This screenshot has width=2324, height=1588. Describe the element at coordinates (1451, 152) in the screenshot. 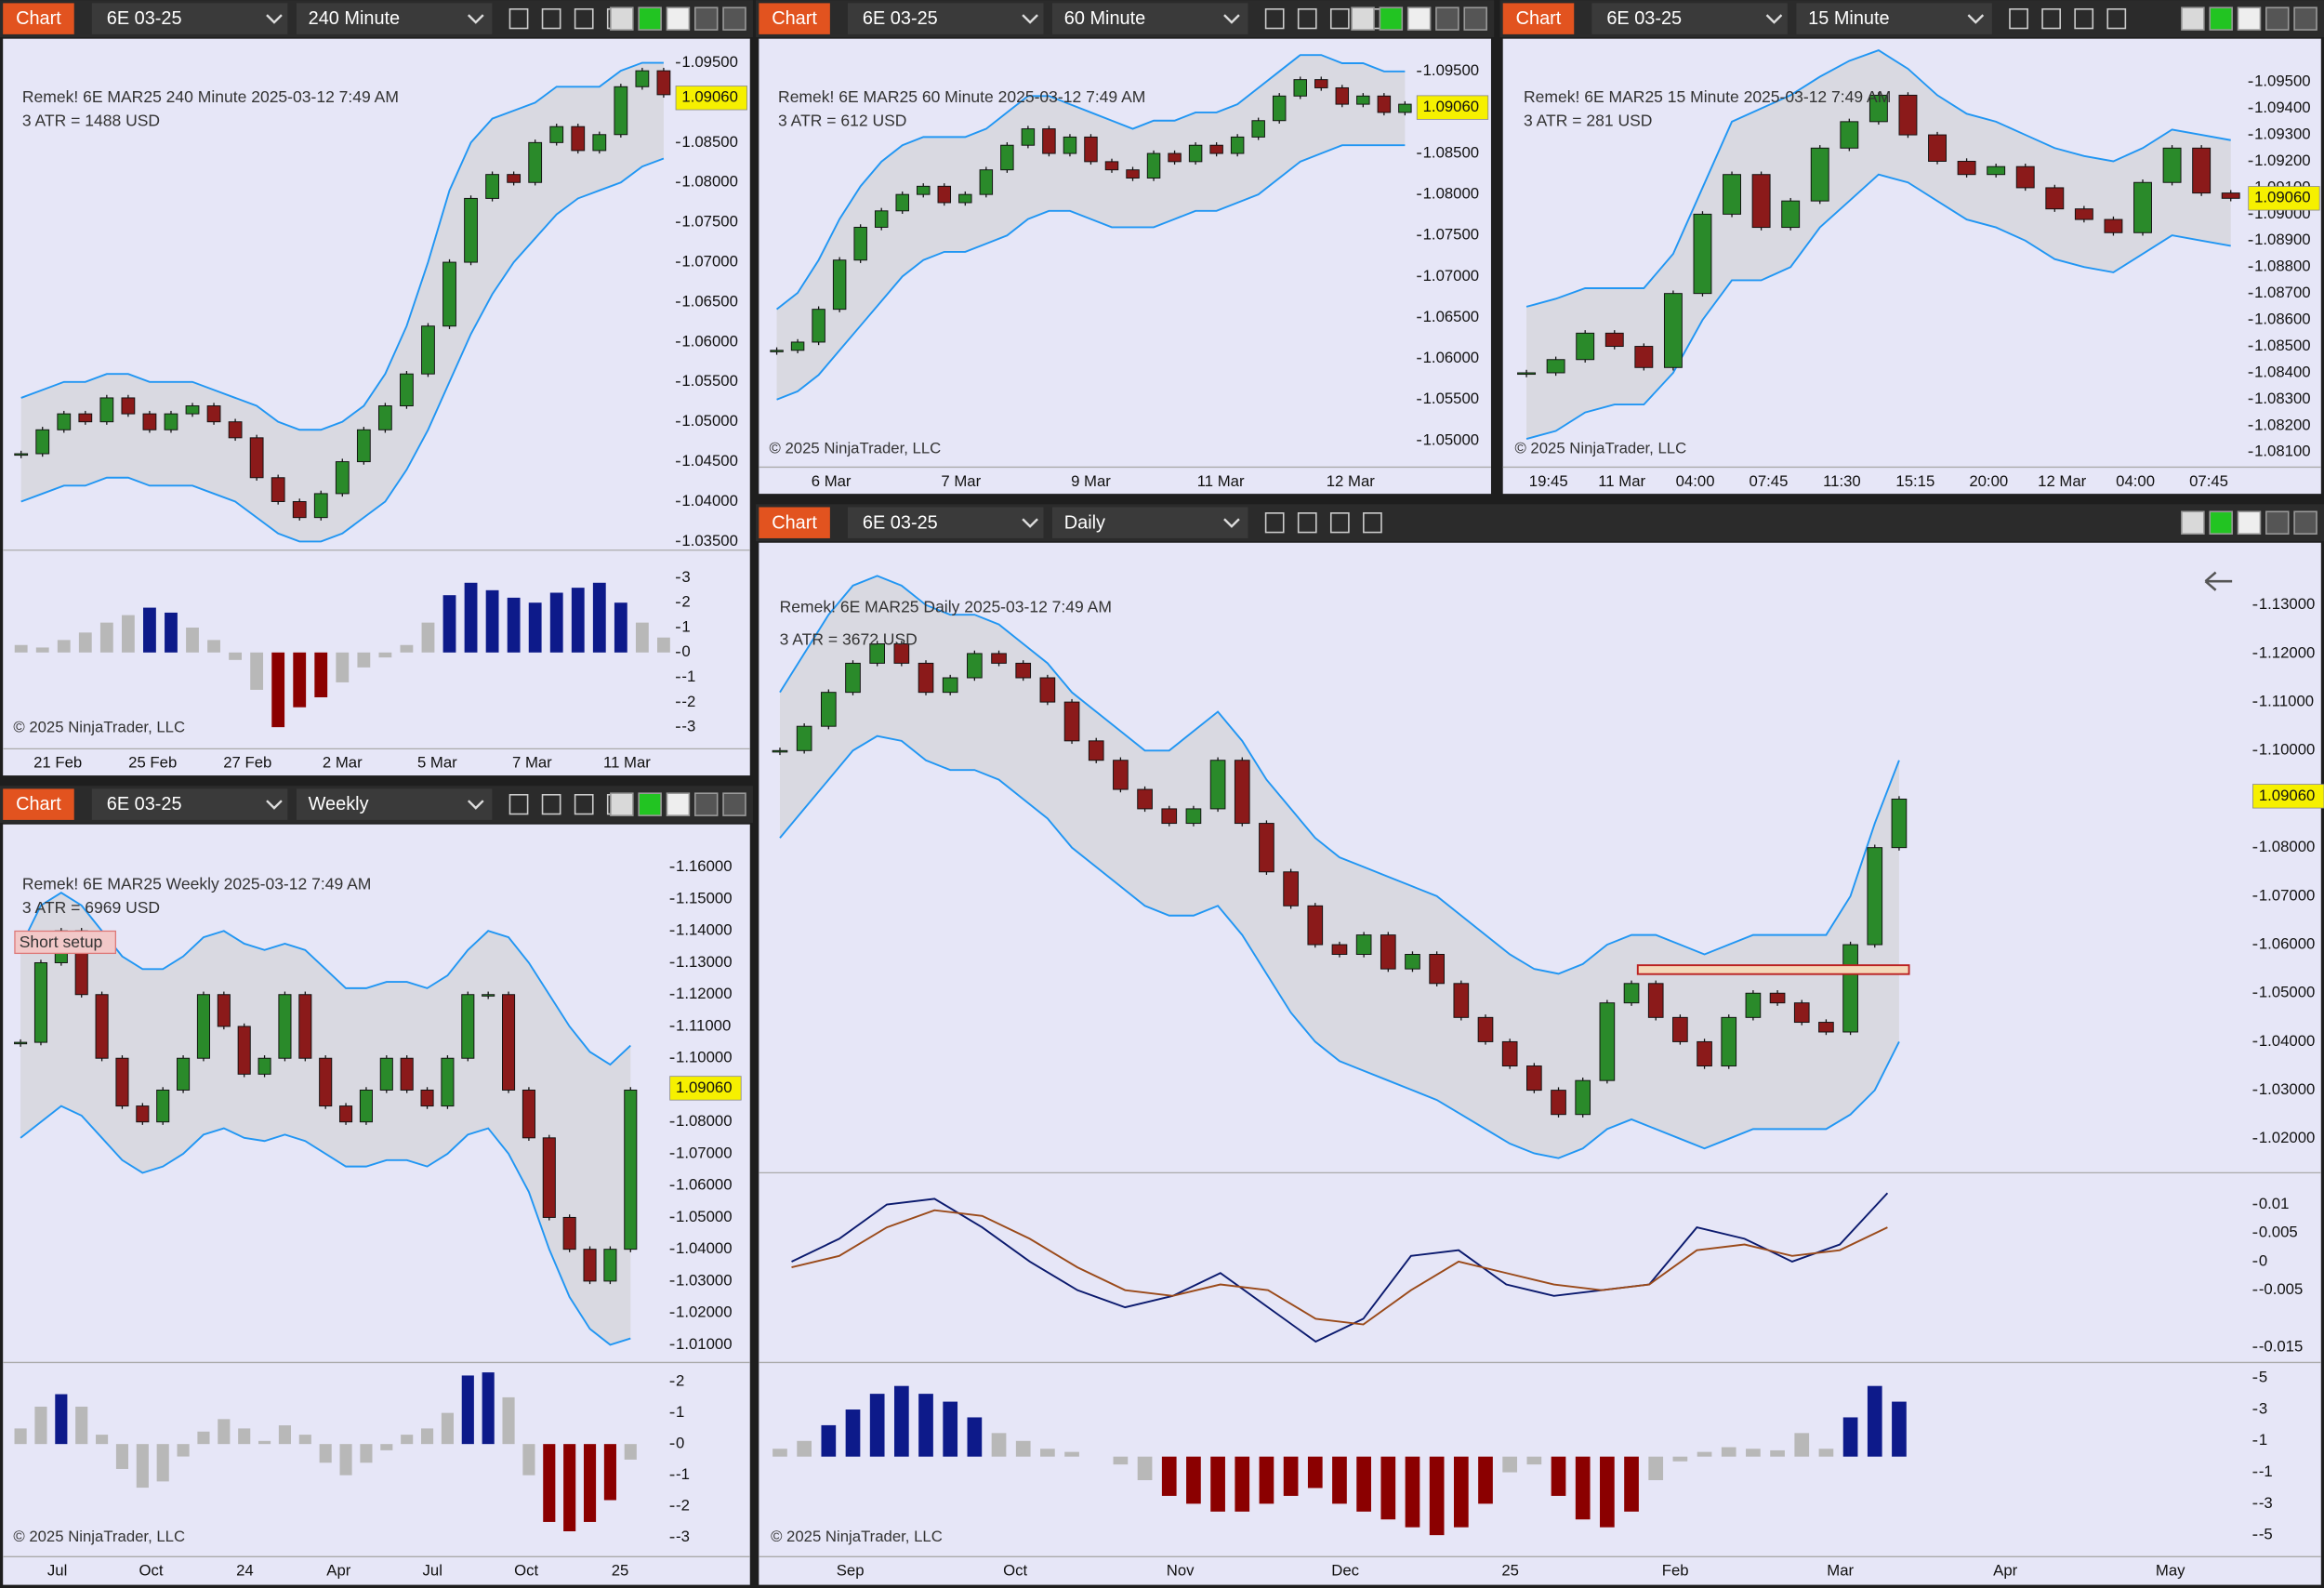

I see `price-tick-label: 1.08500` at that location.